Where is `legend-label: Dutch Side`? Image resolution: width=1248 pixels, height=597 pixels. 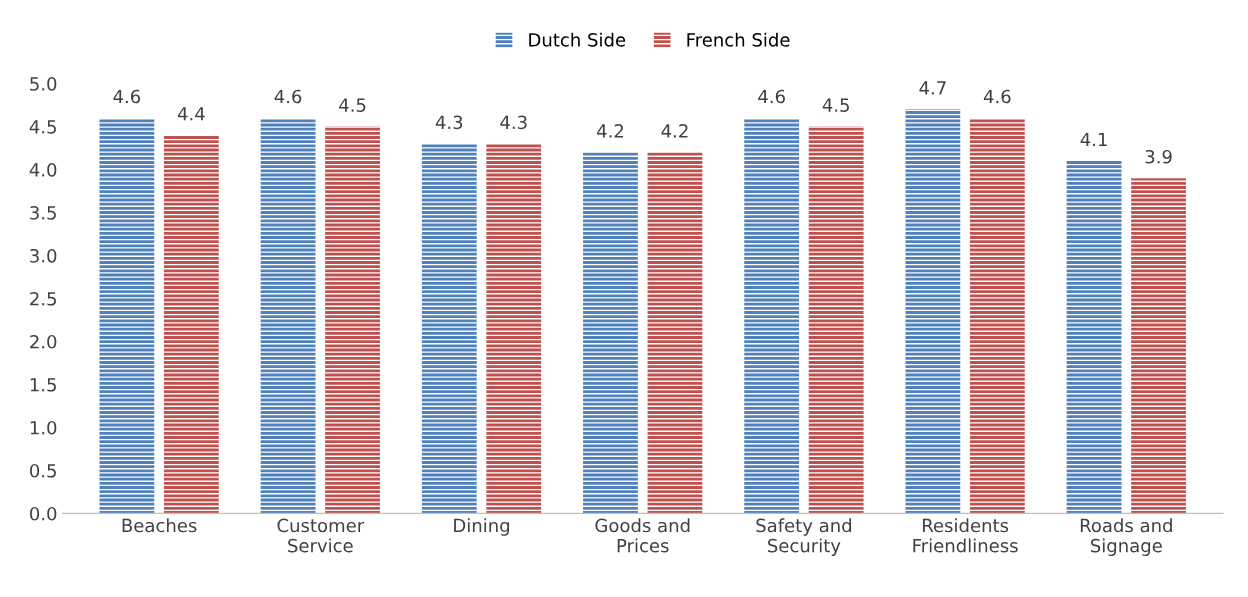
legend-label: Dutch Side is located at coordinates (577, 39).